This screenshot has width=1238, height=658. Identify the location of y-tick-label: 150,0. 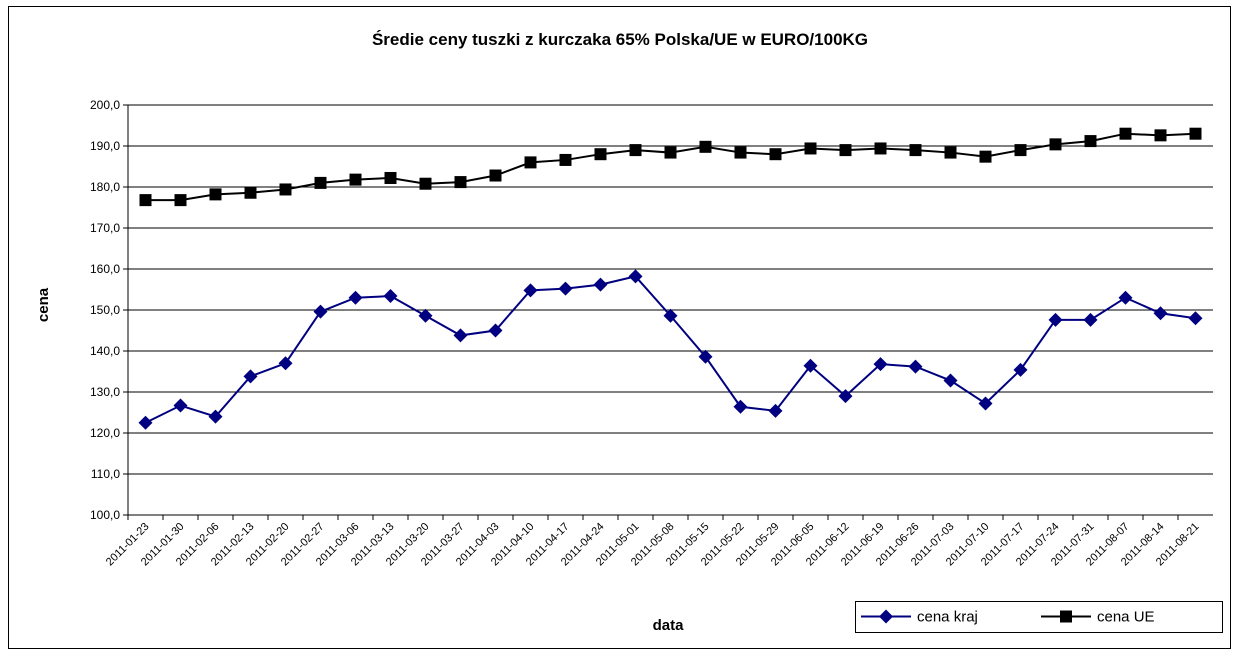
(105, 310).